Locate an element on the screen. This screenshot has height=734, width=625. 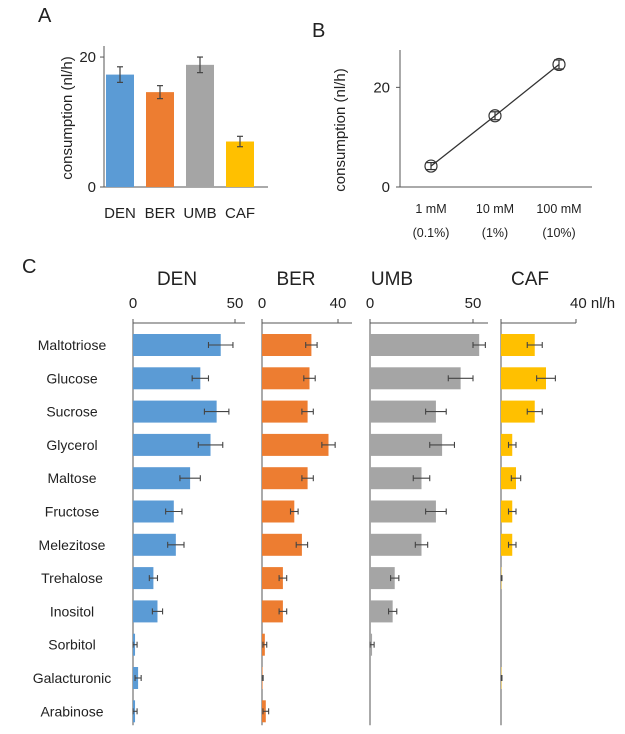
panel-b-ytick-label: 0 is located at coordinates (386, 187).